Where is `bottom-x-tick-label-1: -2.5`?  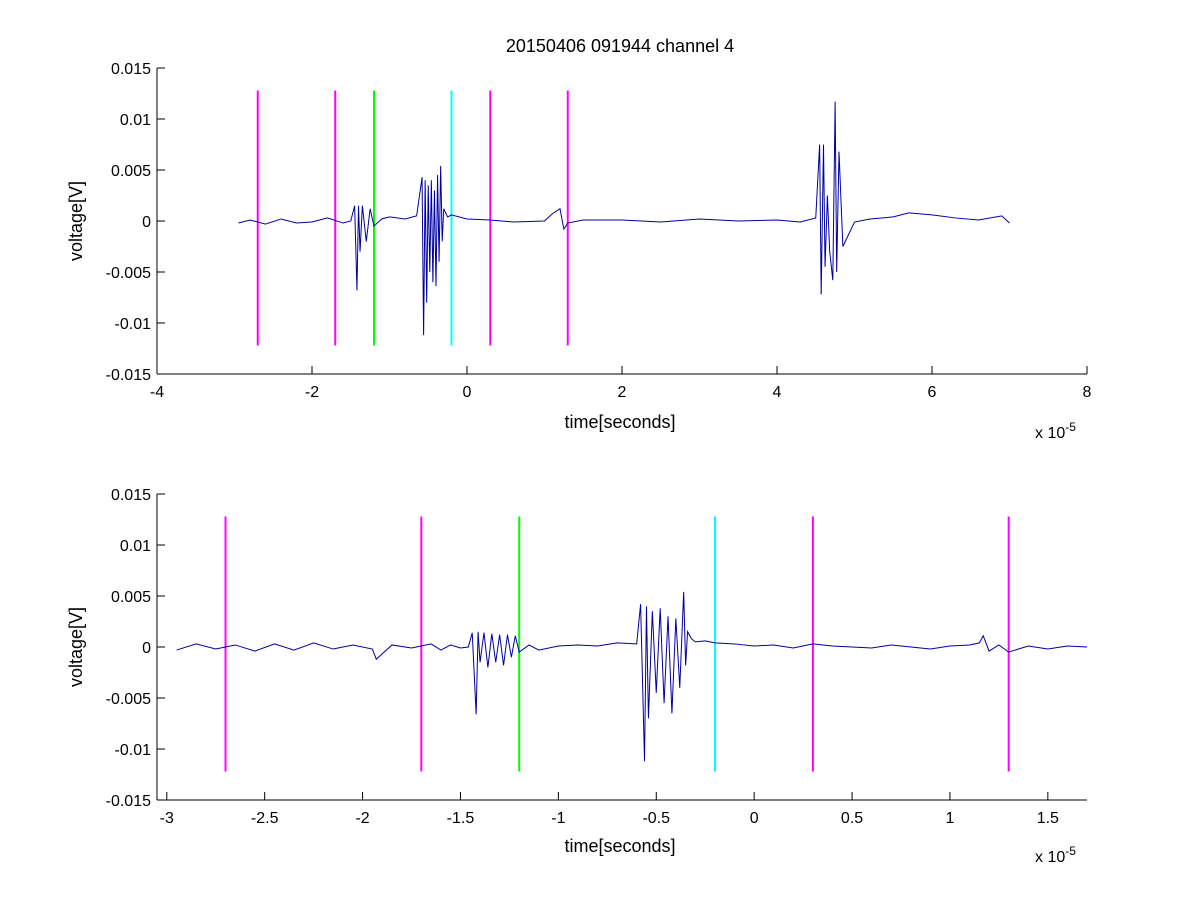
bottom-x-tick-label-1: -2.5 is located at coordinates (265, 818).